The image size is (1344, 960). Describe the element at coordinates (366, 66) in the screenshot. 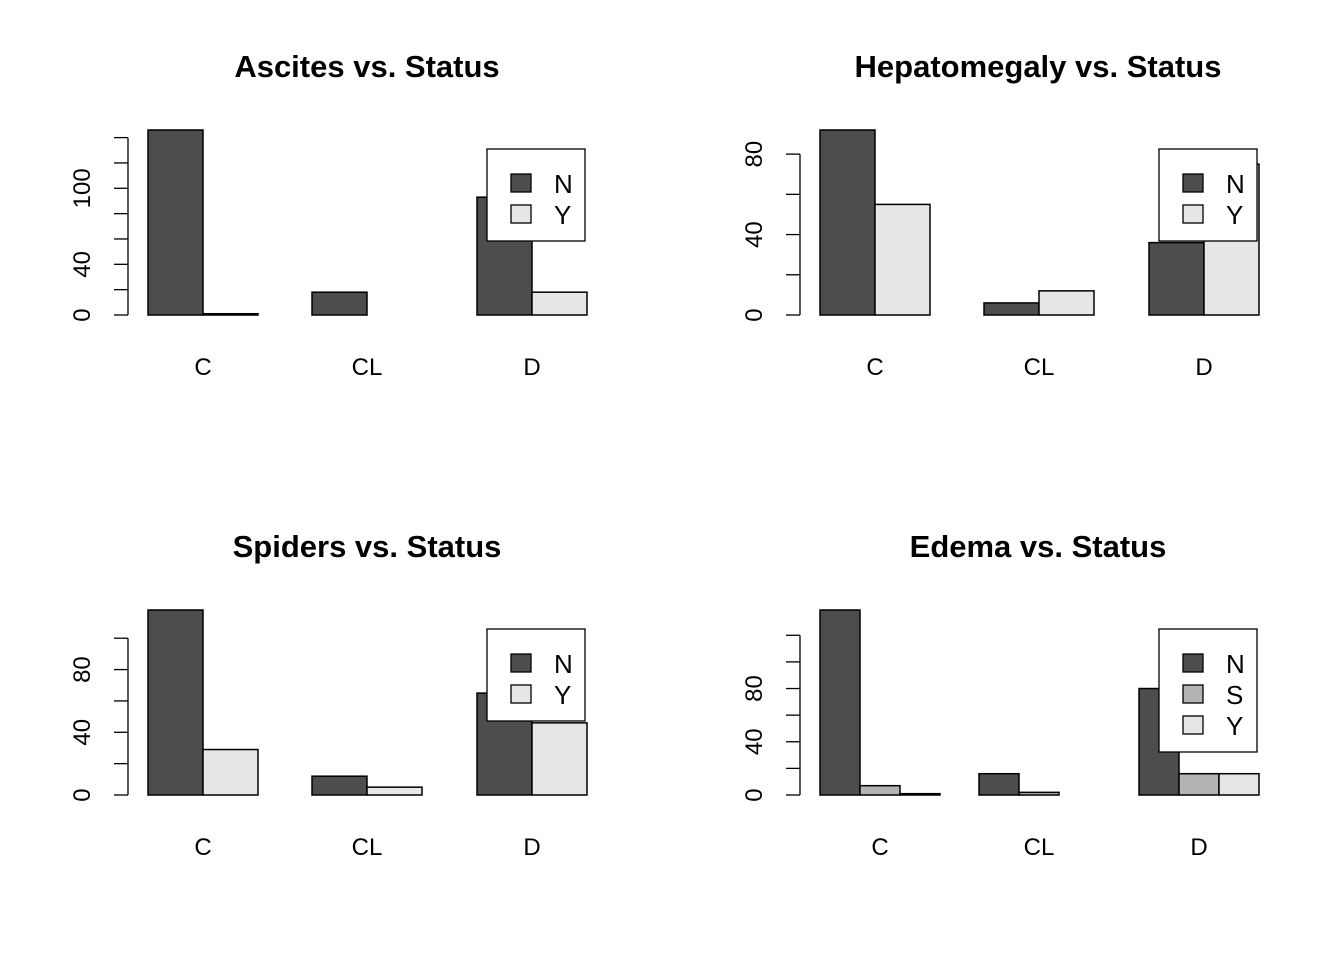

I see `chart-title: Ascites vs. Status` at that location.